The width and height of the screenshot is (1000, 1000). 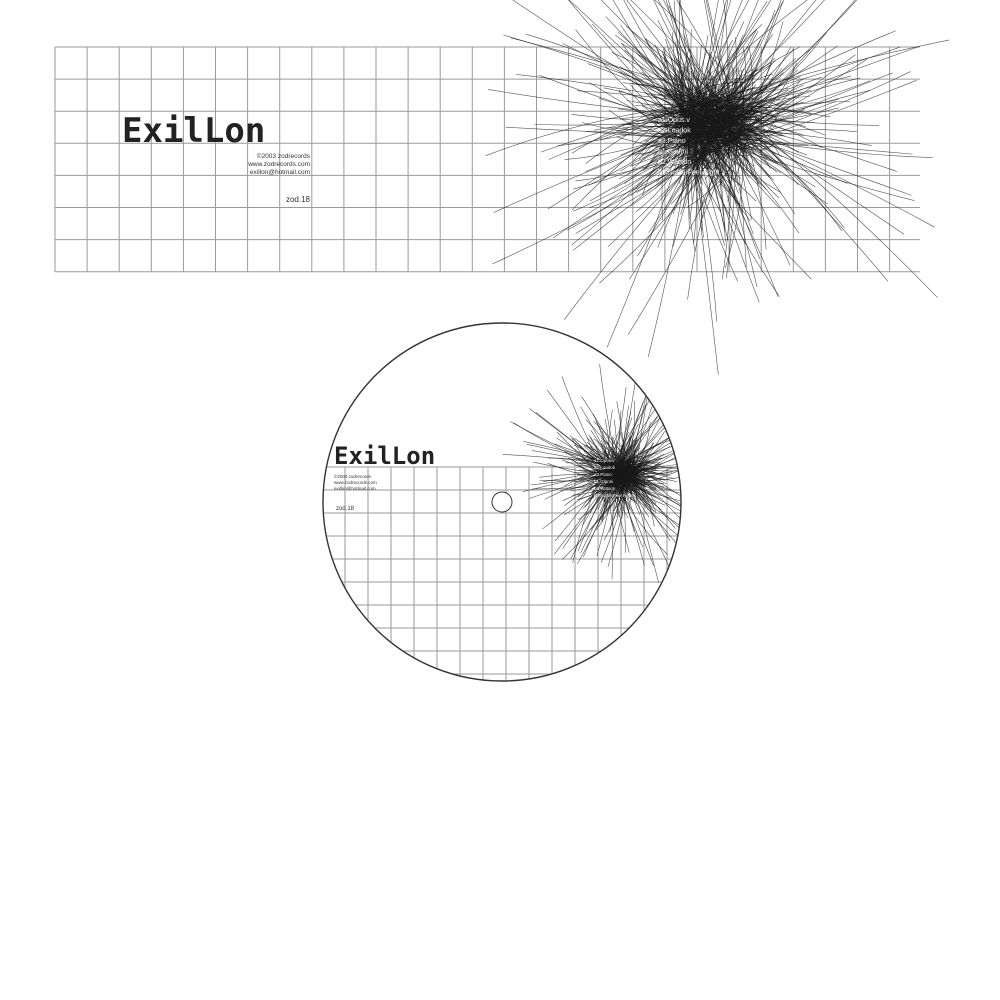 What do you see at coordinates (193, 131) in the screenshot?
I see `artist-logo: ExilLon` at bounding box center [193, 131].